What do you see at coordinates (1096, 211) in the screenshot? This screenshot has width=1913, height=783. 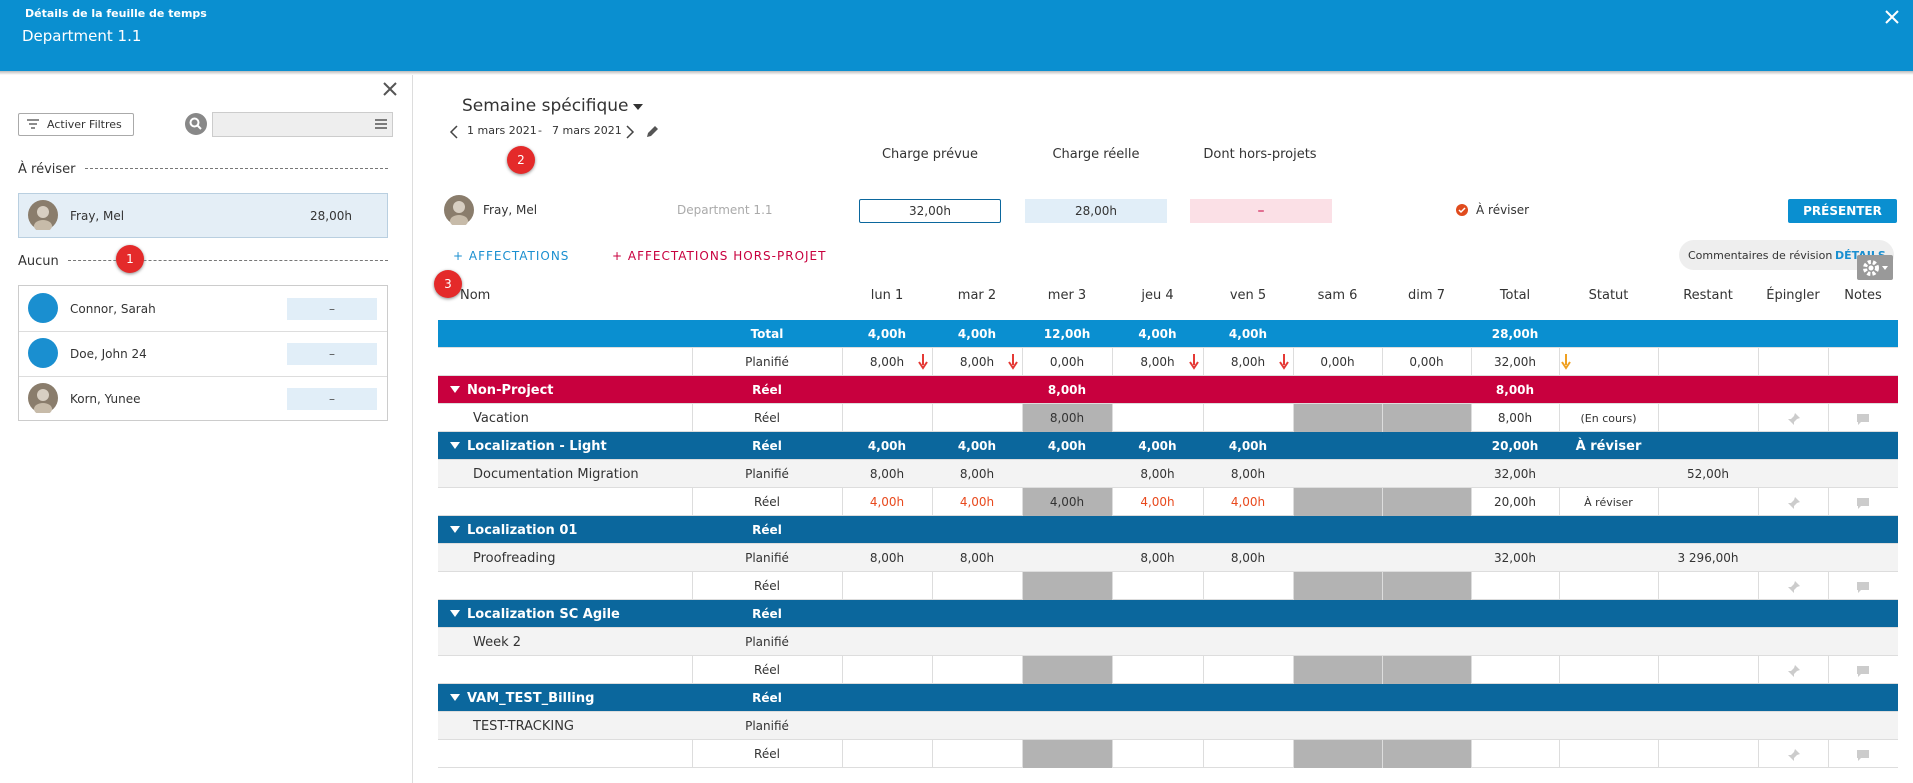 I see `actual-value: 28,00h` at bounding box center [1096, 211].